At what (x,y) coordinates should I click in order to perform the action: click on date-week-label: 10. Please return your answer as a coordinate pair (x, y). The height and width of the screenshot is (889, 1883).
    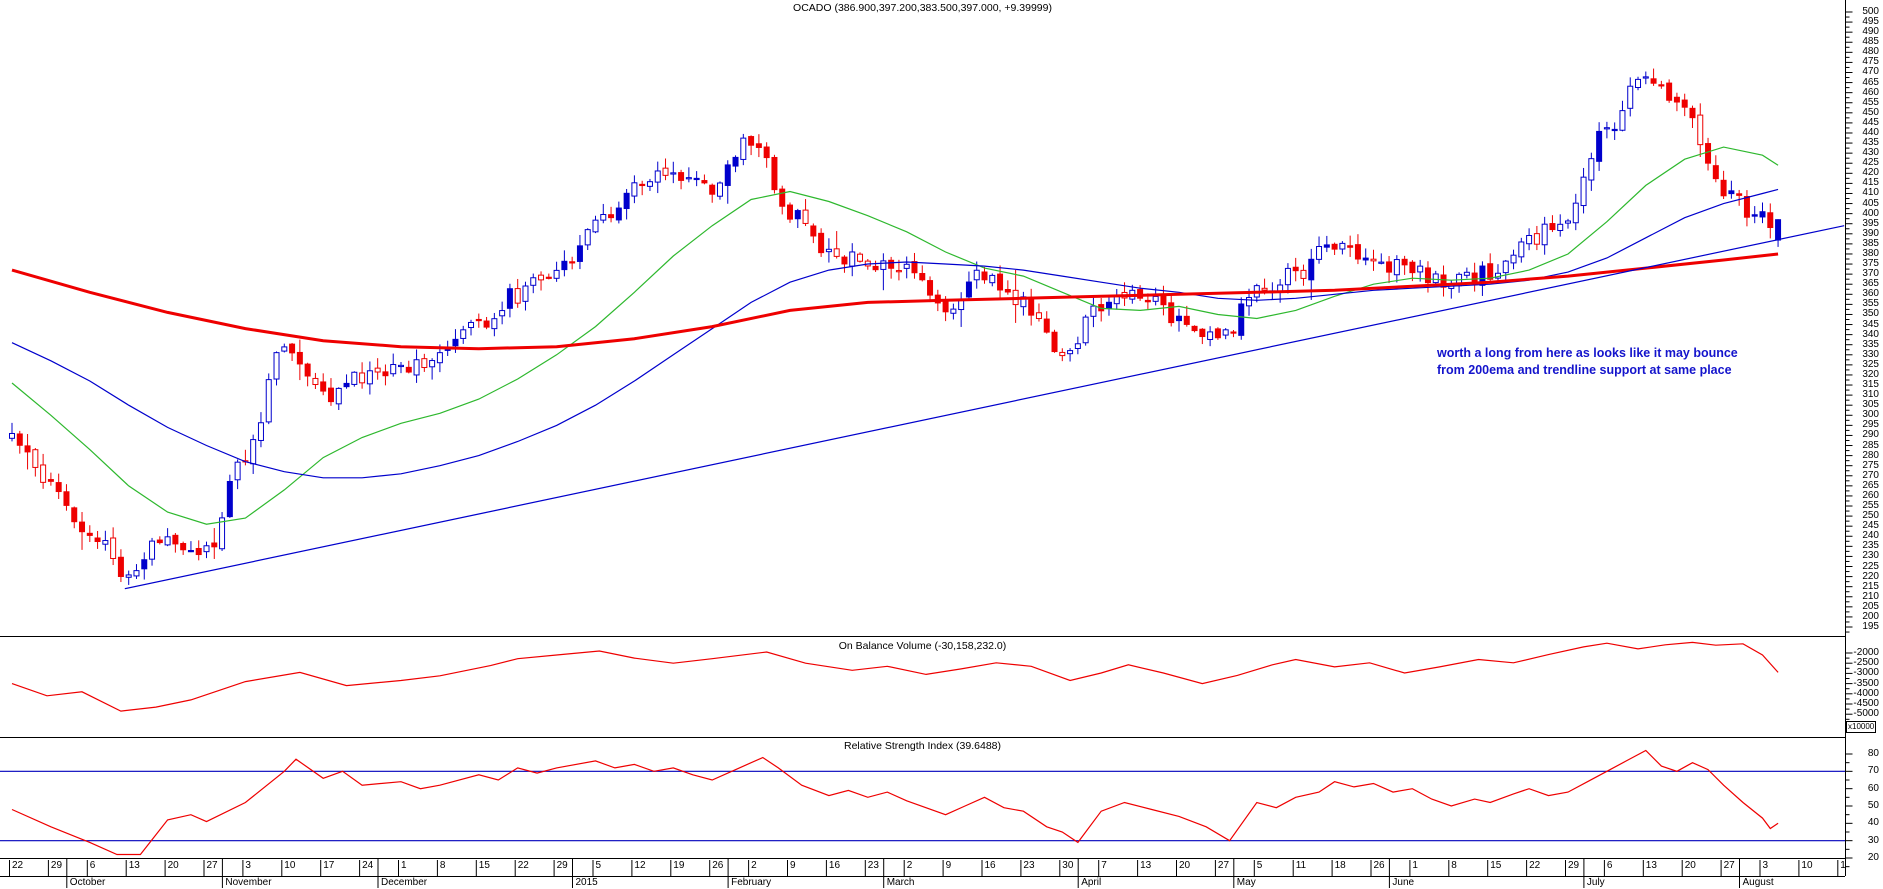
    Looking at the image, I should click on (1807, 865).